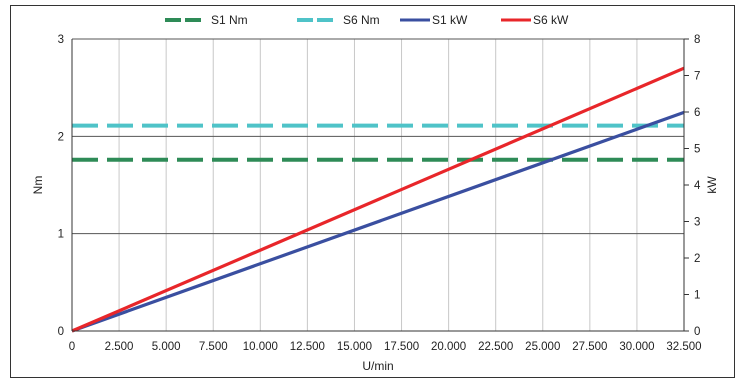 This screenshot has height=388, width=745. I want to click on y2-tick-label: 7, so click(697, 77).